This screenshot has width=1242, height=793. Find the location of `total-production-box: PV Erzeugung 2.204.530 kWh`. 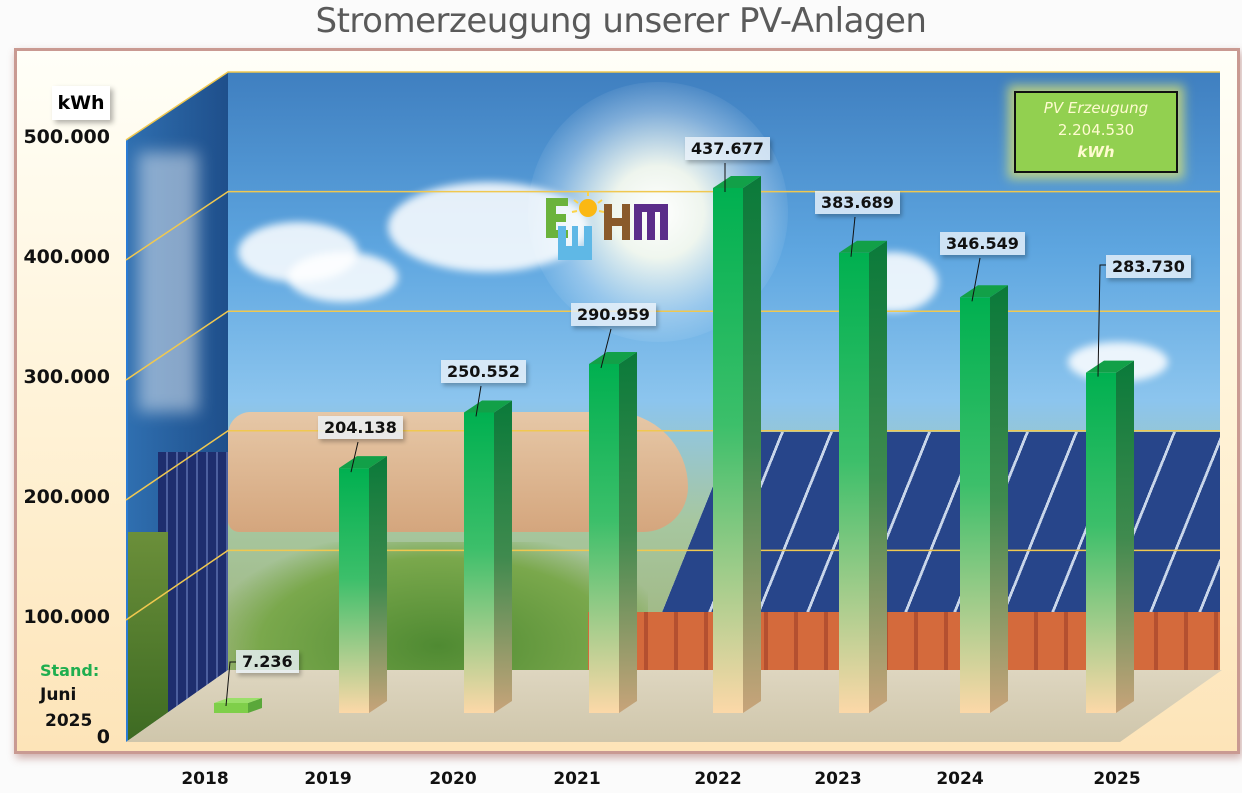

total-production-box: PV Erzeugung 2.204.530 kWh is located at coordinates (1096, 132).